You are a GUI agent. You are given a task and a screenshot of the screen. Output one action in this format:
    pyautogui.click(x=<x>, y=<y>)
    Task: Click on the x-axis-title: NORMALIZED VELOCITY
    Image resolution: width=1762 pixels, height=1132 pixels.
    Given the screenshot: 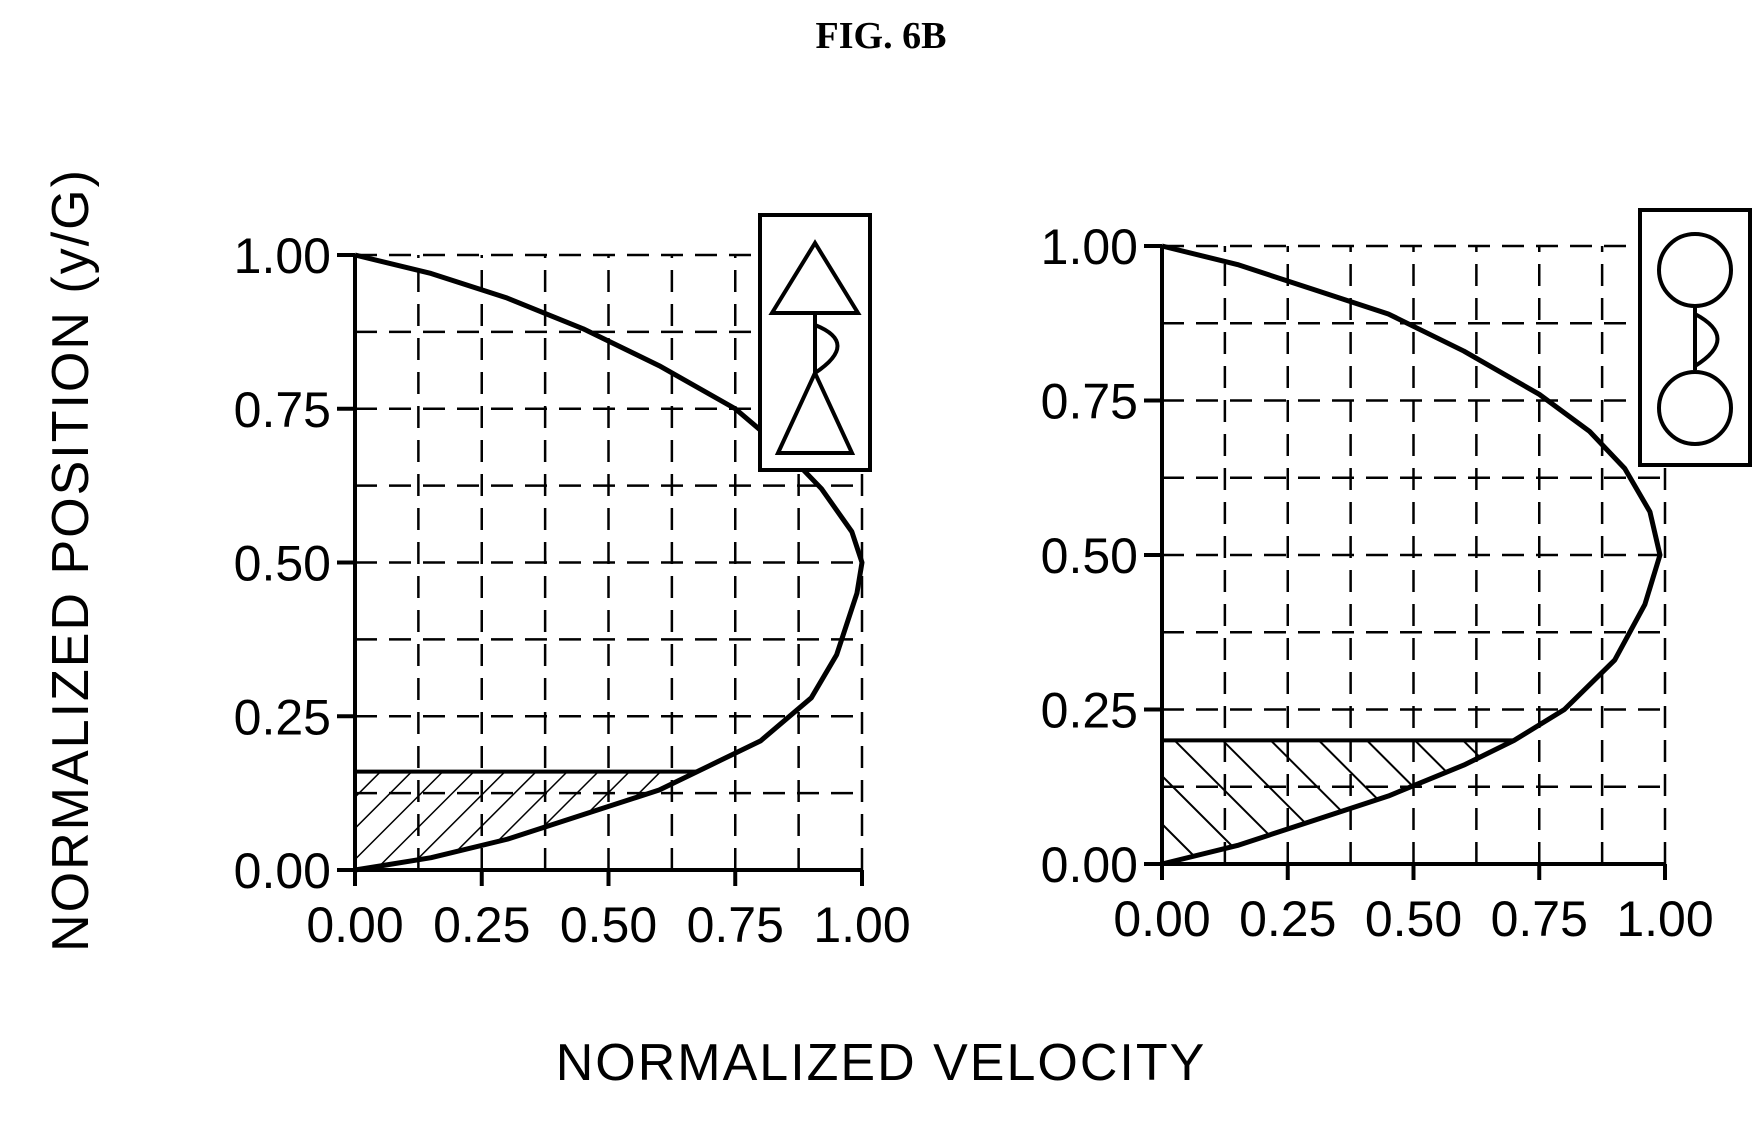 What is the action you would take?
    pyautogui.click(x=881, y=1063)
    